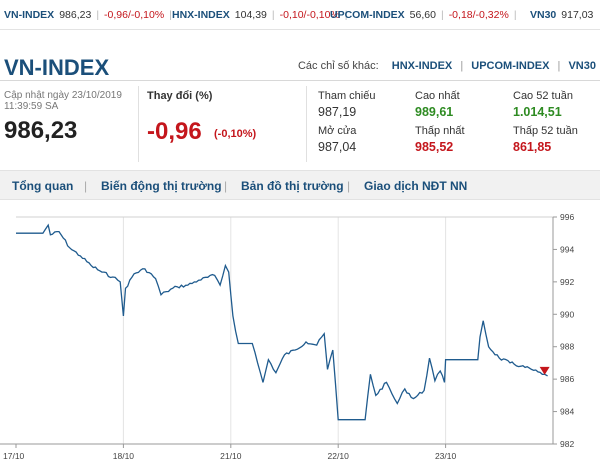 The height and width of the screenshot is (467, 600). I want to click on stat-label: Tham chiếu, so click(347, 96).